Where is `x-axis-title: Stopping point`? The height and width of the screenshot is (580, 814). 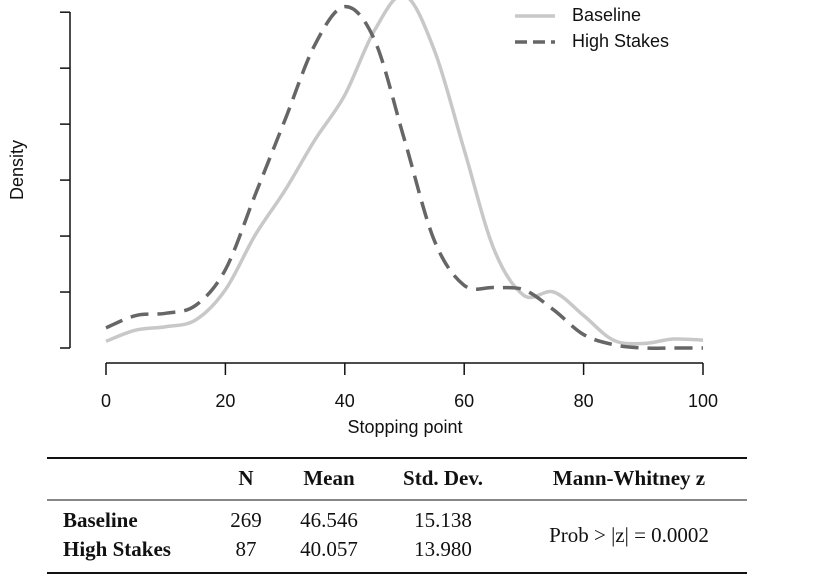 x-axis-title: Stopping point is located at coordinates (404, 427).